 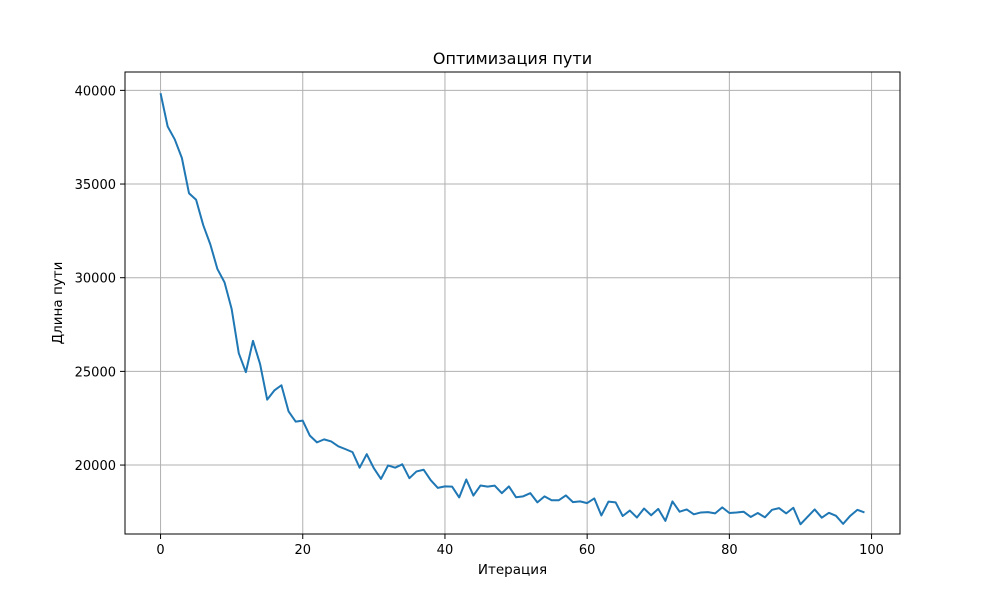 I want to click on y-axis-label: Длина пути, so click(x=58, y=303).